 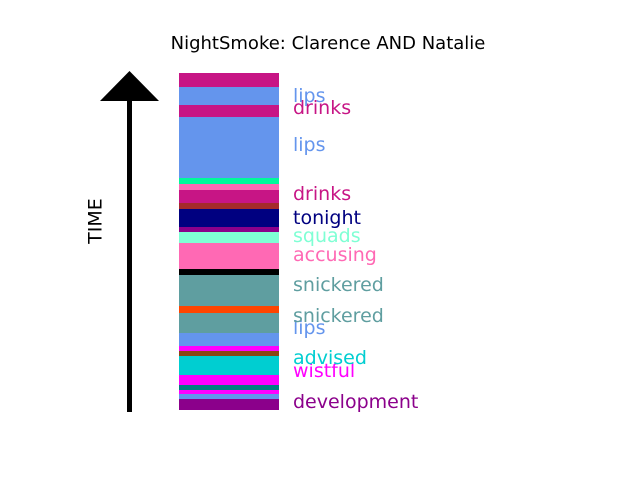 I want to click on timeline-label: accusing, so click(x=335, y=255).